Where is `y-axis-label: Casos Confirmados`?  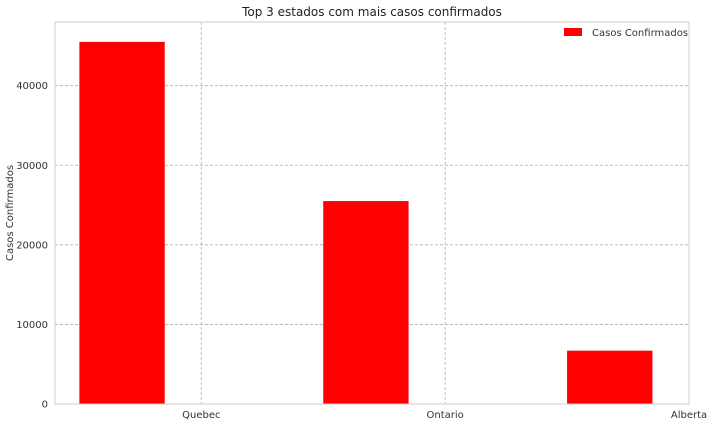
y-axis-label: Casos Confirmados is located at coordinates (10, 213).